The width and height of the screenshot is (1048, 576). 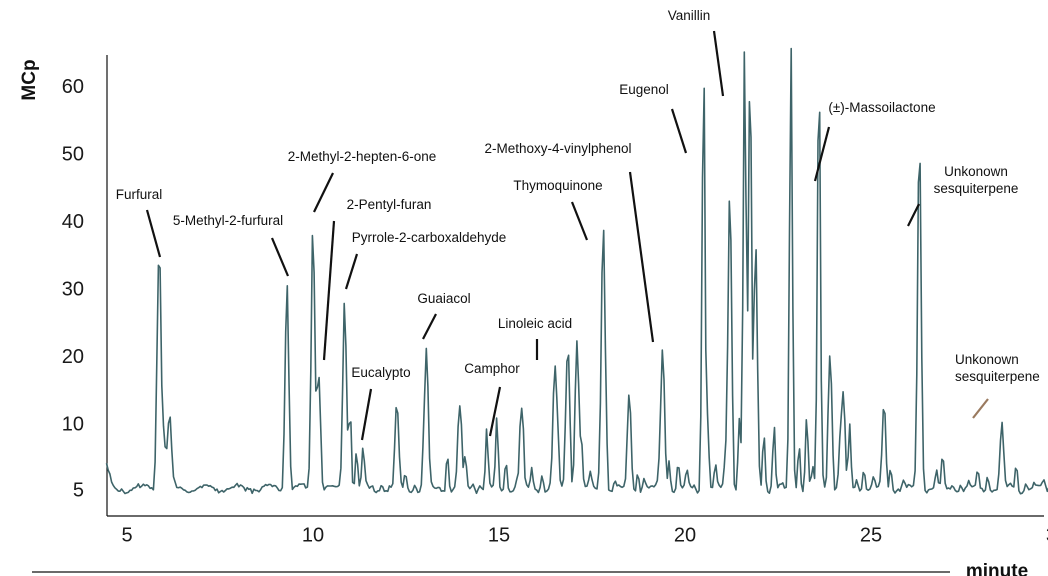 I want to click on y-tick-label: 10, so click(x=73, y=424).